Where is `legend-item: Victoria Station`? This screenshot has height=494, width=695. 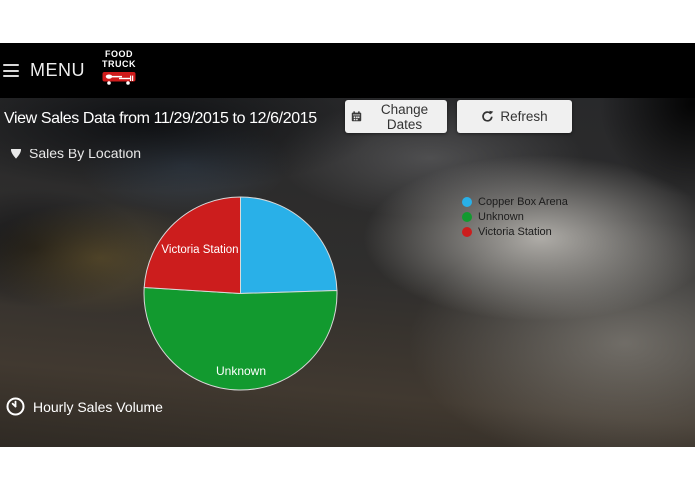
legend-item: Victoria Station is located at coordinates (515, 231).